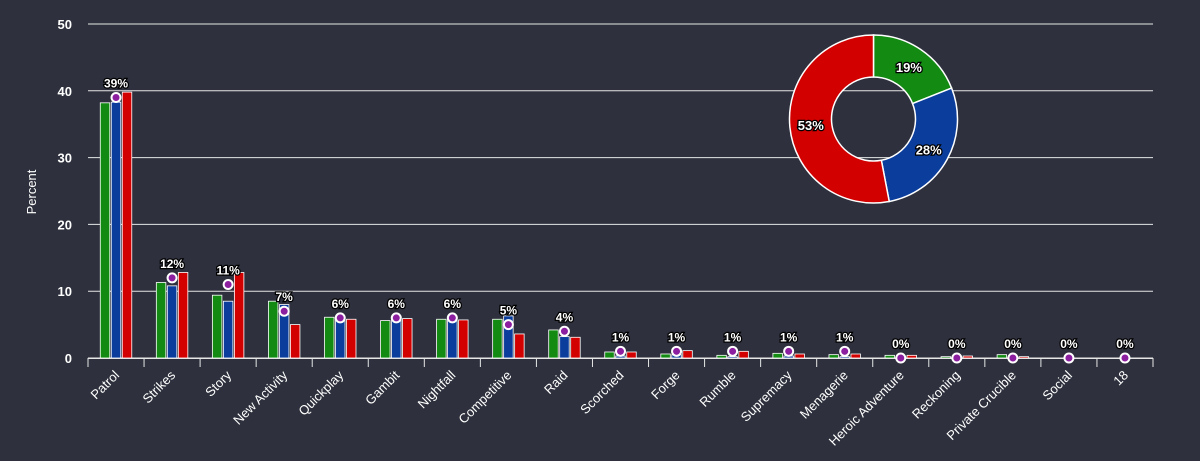 The height and width of the screenshot is (461, 1200). I want to click on y-tick-label: 50, so click(65, 24).